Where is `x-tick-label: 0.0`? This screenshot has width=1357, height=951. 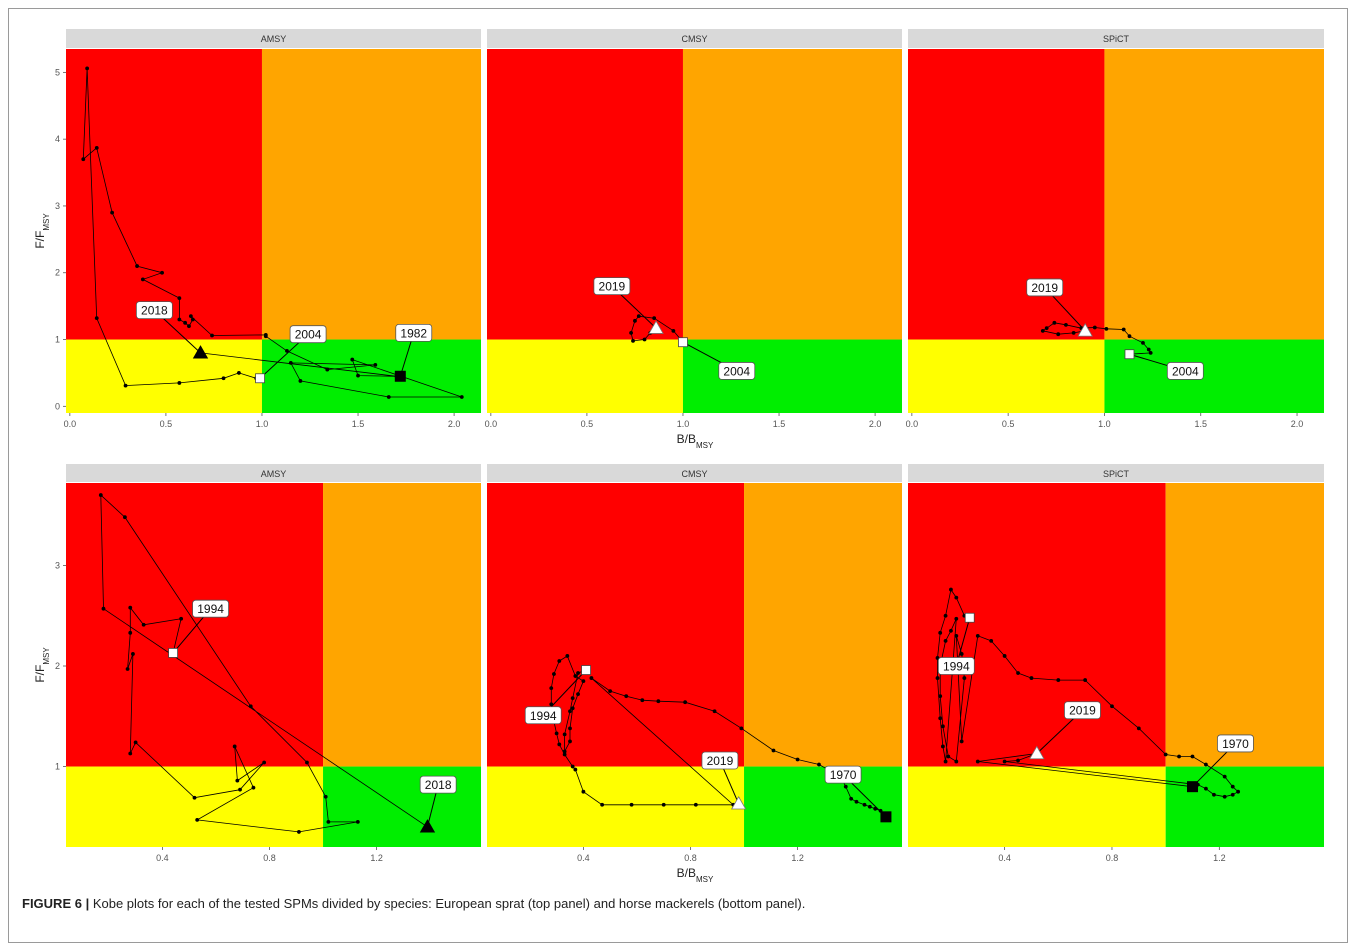
x-tick-label: 0.0 is located at coordinates (70, 424).